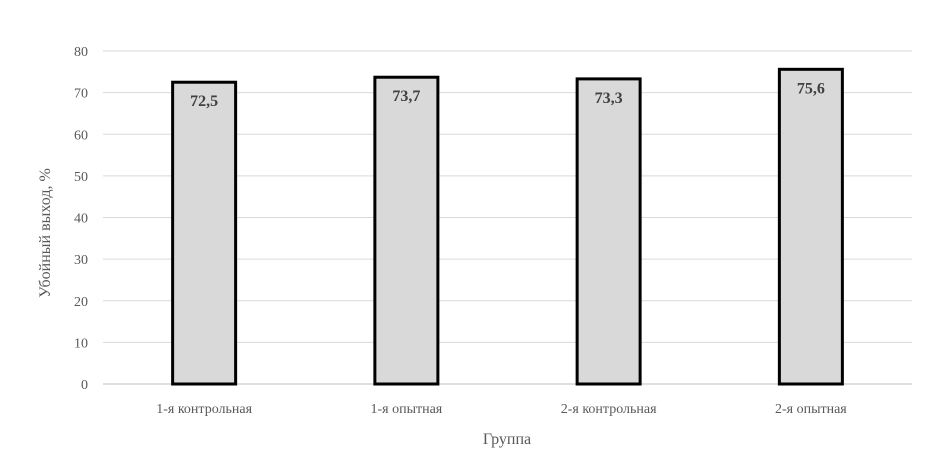 This screenshot has width=934, height=457. I want to click on x-tick-label: 1-я контрольная, so click(204, 409).